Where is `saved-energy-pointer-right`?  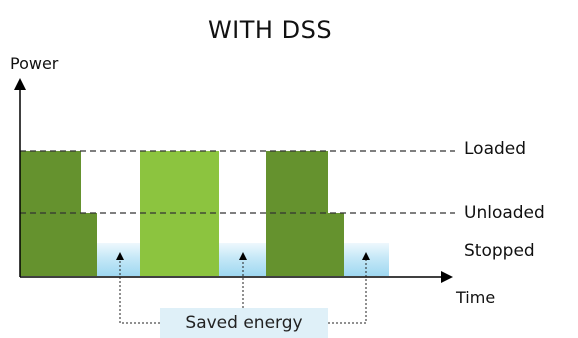 saved-energy-pointer-right is located at coordinates (347, 290).